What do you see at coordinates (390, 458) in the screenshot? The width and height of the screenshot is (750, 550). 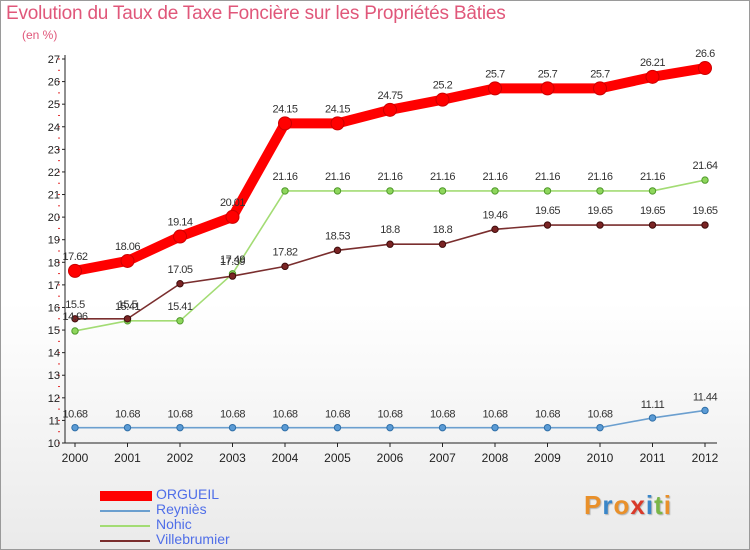 I see `x-tick-label: 2006` at bounding box center [390, 458].